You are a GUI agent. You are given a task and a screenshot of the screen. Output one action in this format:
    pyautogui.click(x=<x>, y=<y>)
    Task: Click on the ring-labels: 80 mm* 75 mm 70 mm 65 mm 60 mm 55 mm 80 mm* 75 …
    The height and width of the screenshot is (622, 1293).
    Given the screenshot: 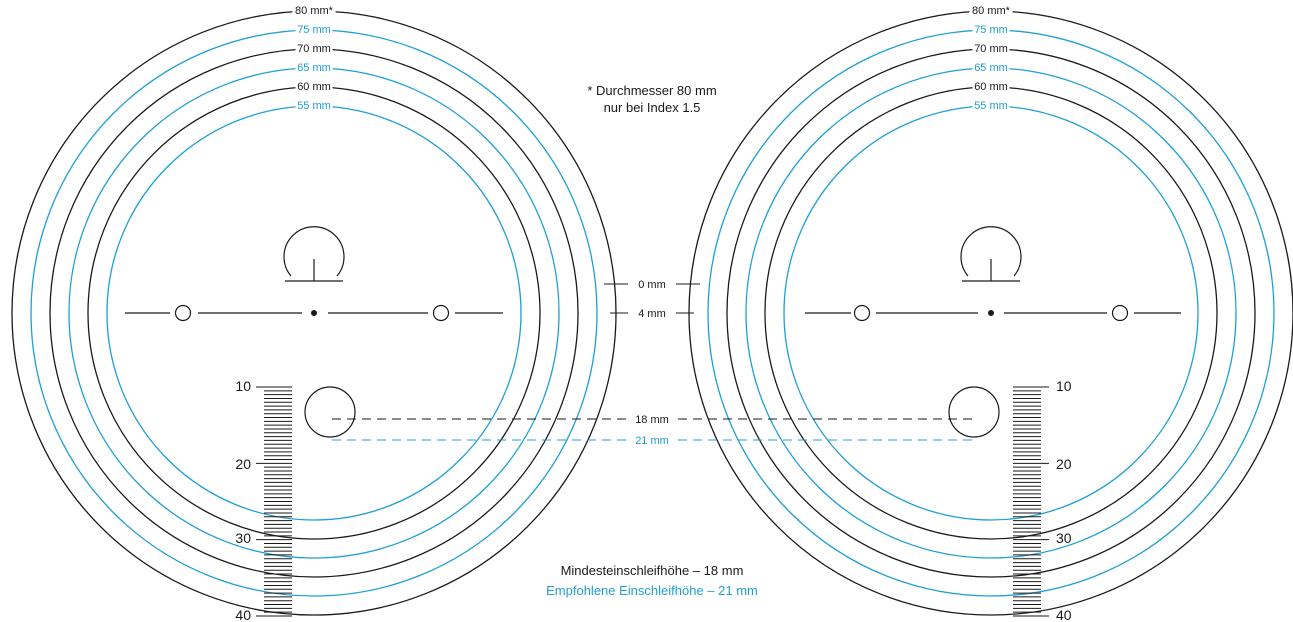 What is the action you would take?
    pyautogui.click(x=652, y=58)
    